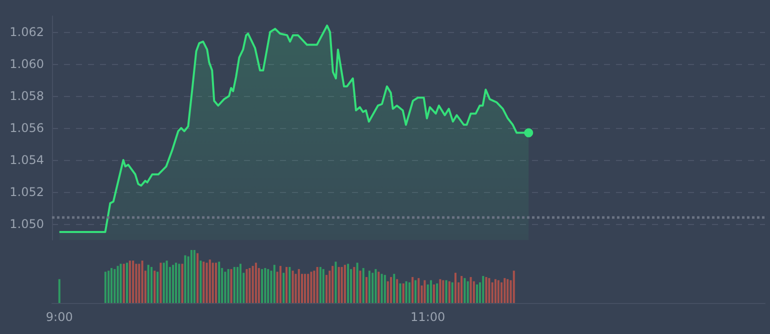  What do you see at coordinates (27, 128) in the screenshot?
I see `y-tick-label: 1.056` at bounding box center [27, 128].